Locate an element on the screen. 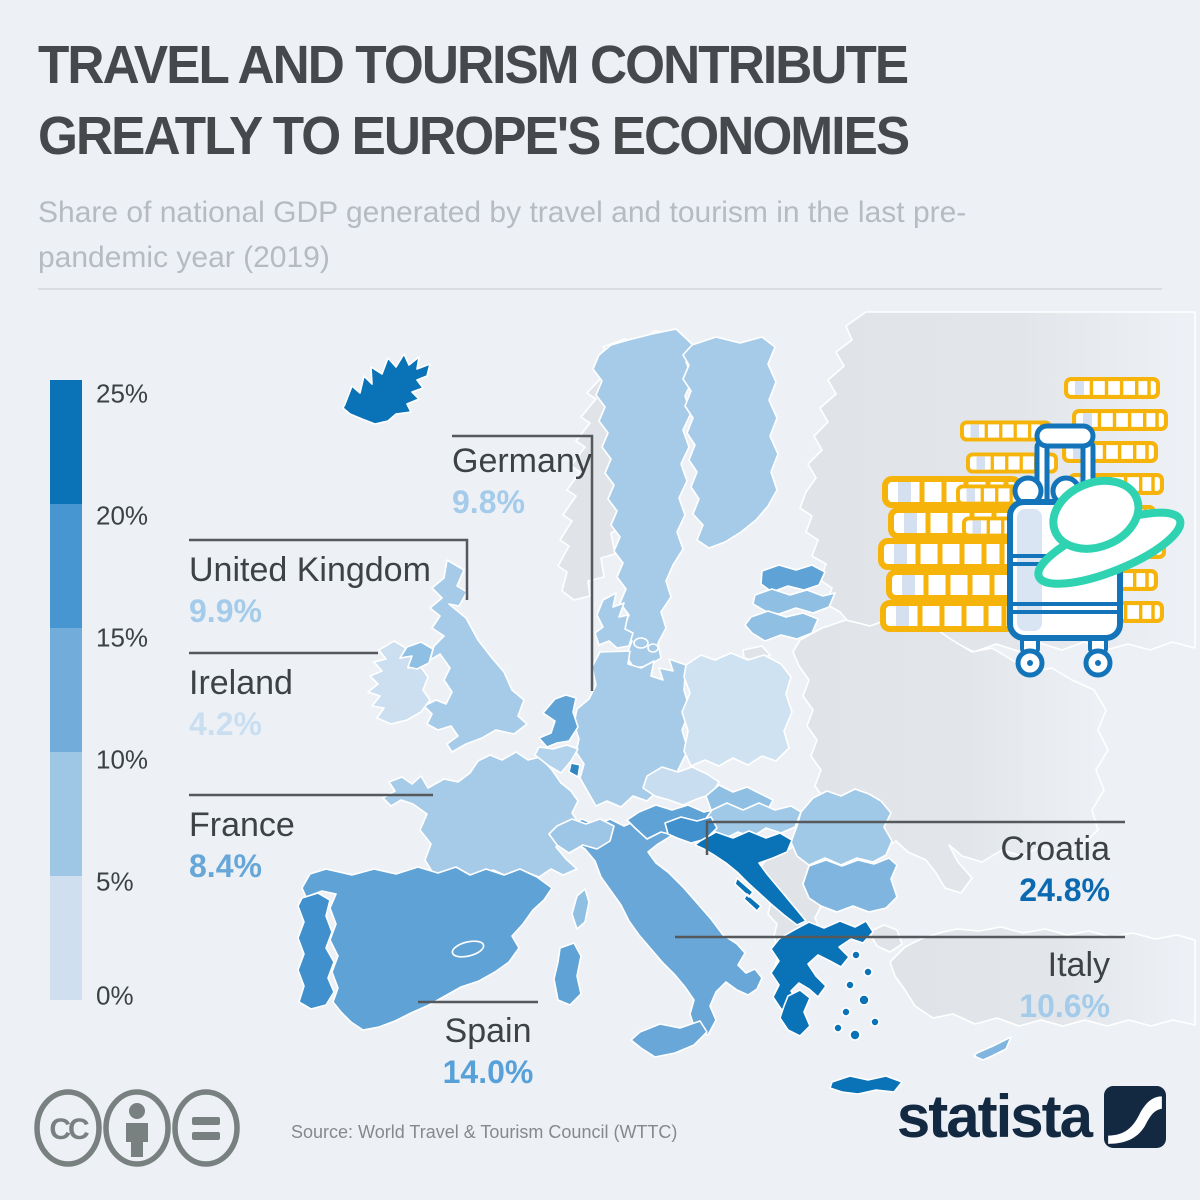  country-luxembourg is located at coordinates (574, 770).